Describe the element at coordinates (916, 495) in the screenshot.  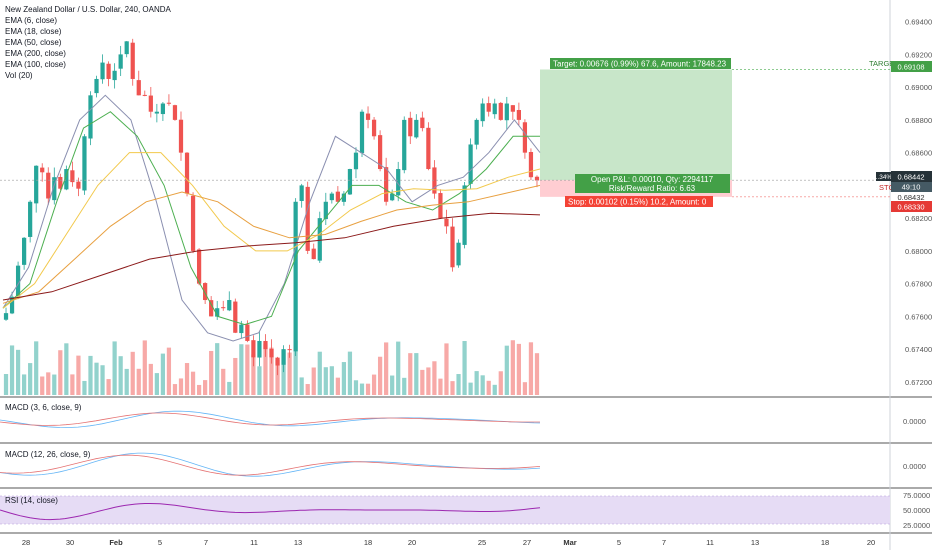
I see `rsi-tick: 75.0000` at that location.